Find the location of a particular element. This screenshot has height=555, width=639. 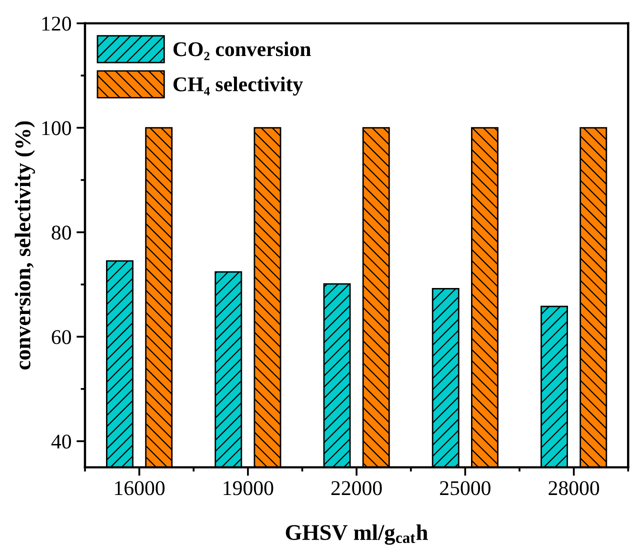

y-tick-label: 120 is located at coordinates (56, 23).